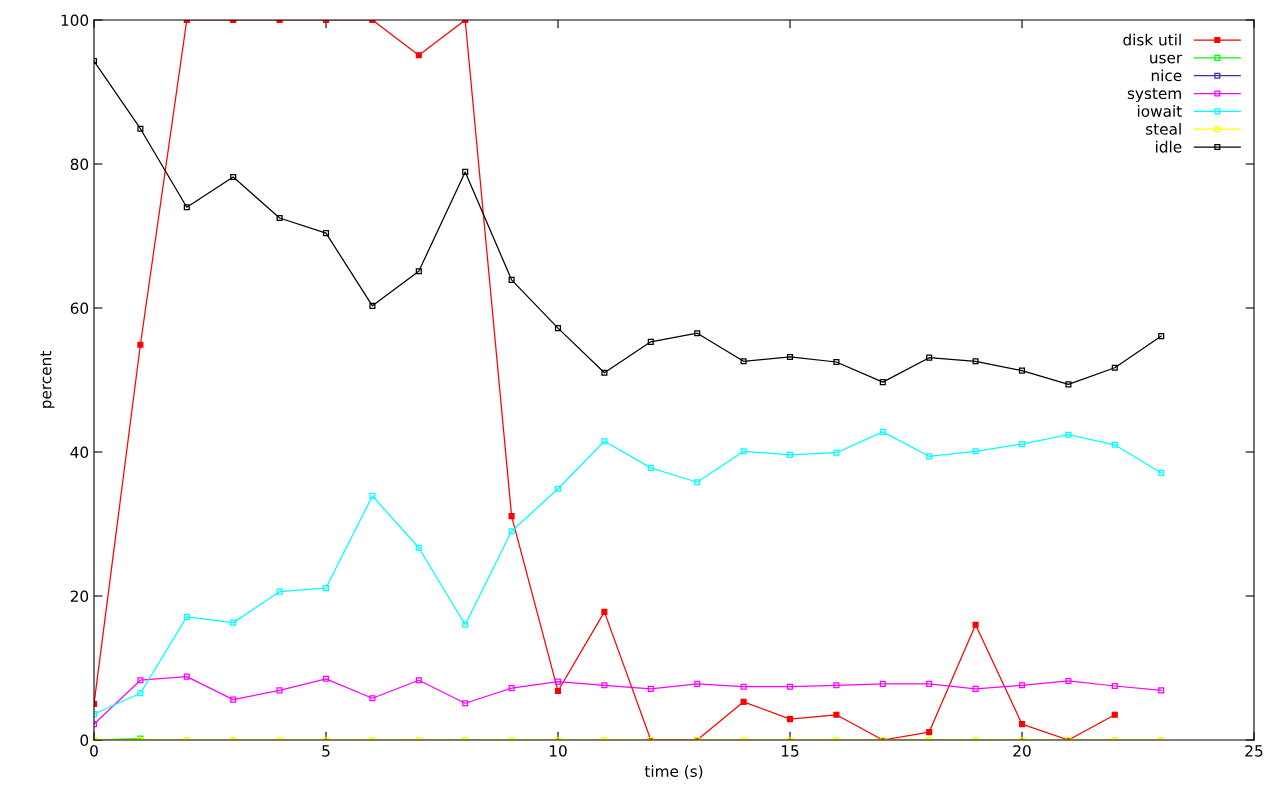 The image size is (1280, 800). What do you see at coordinates (326, 751) in the screenshot?
I see `x-tick-label: 5` at bounding box center [326, 751].